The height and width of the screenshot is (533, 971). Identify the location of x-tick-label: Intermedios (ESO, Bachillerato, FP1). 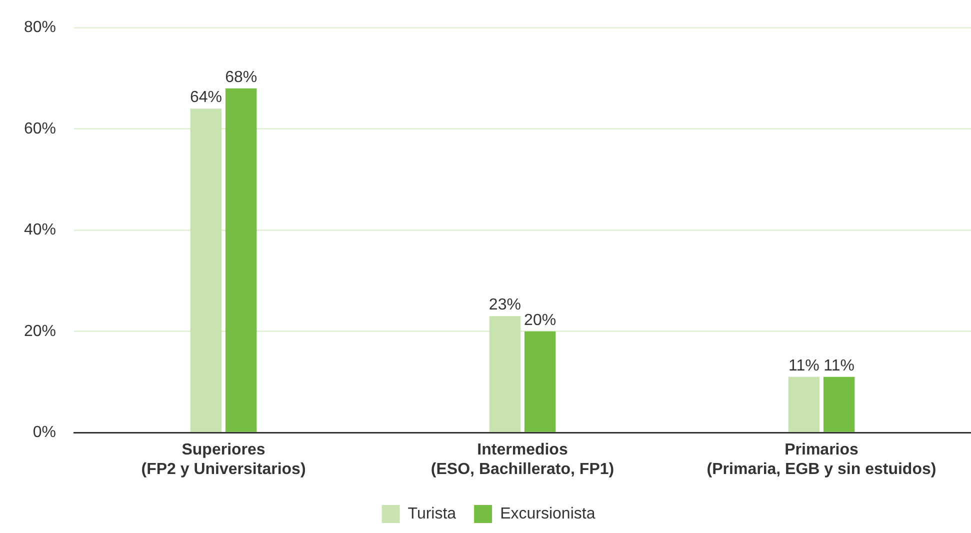
(522, 460).